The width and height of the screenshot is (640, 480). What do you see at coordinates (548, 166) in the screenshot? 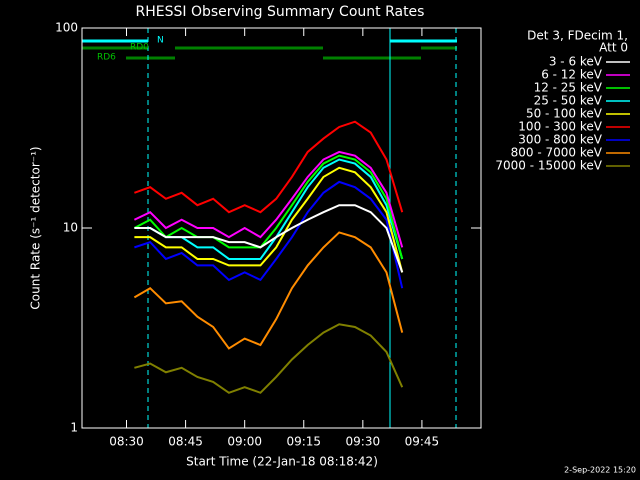
I see `legend-label: 7000 - 15000 keV` at bounding box center [548, 166].